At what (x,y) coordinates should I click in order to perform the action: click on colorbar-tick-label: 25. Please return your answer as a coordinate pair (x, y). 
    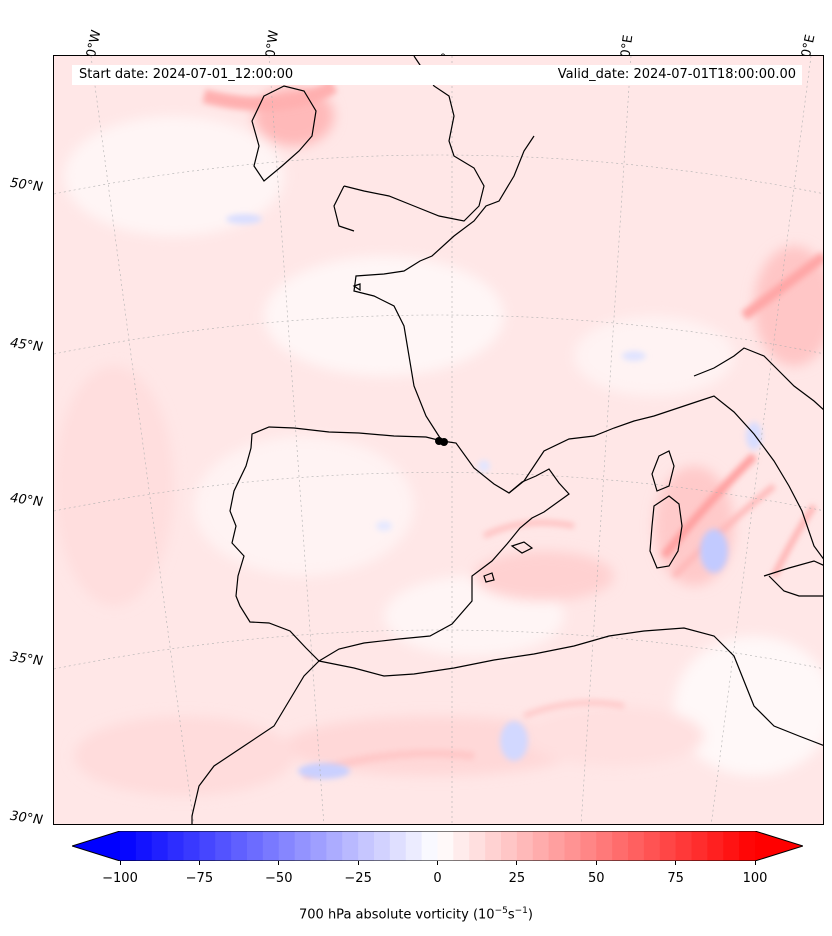
    Looking at the image, I should click on (517, 878).